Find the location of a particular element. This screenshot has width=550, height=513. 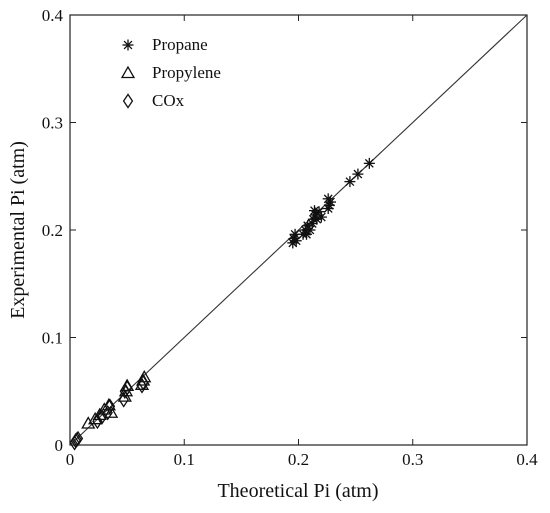

legend-marker-cox is located at coordinates (128, 101).